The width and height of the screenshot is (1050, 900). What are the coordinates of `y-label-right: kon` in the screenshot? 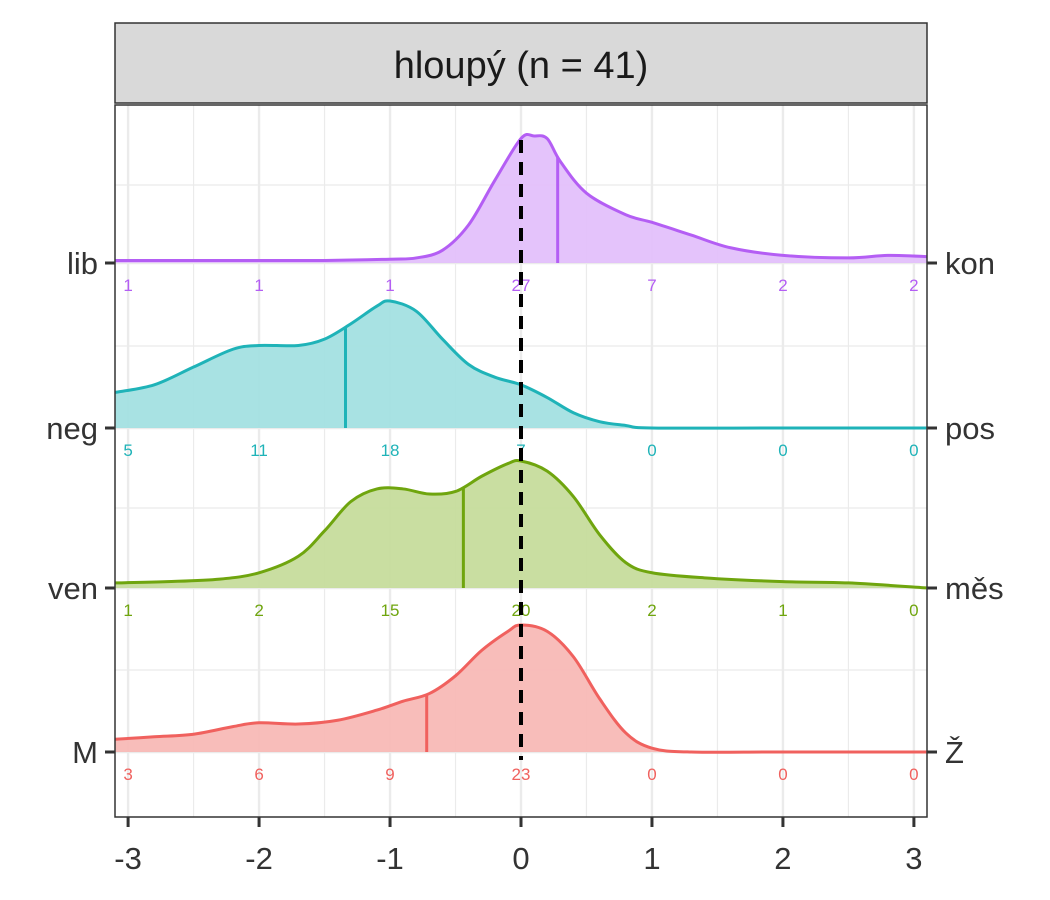 It's located at (970, 263).